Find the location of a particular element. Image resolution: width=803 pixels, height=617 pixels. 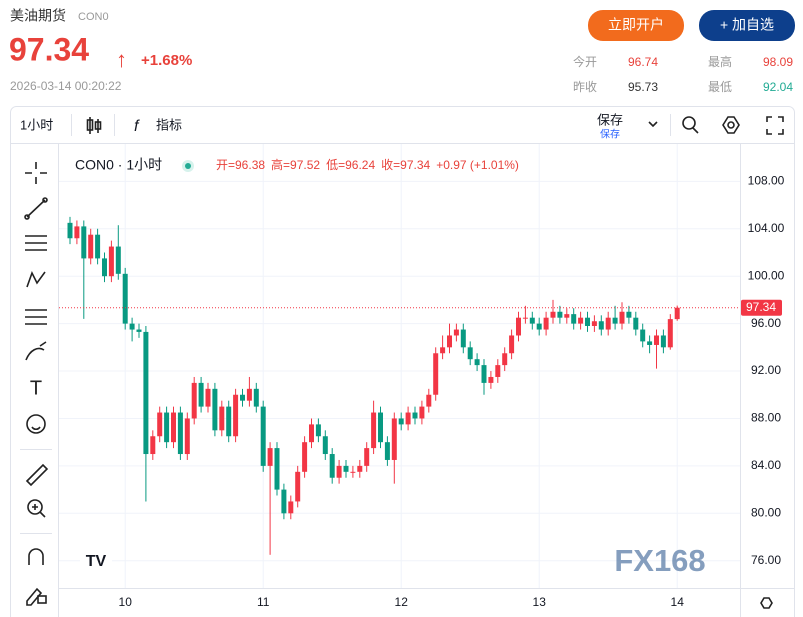

open-account-label: 立即开户 is located at coordinates (636, 25).